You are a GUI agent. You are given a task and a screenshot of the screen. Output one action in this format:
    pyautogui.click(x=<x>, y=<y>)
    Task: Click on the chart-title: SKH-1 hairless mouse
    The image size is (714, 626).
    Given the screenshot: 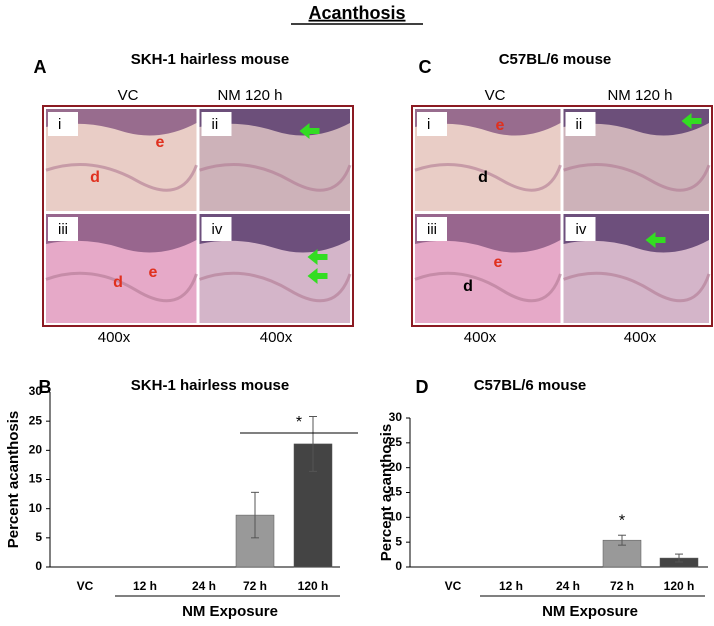 What is the action you would take?
    pyautogui.click(x=210, y=385)
    